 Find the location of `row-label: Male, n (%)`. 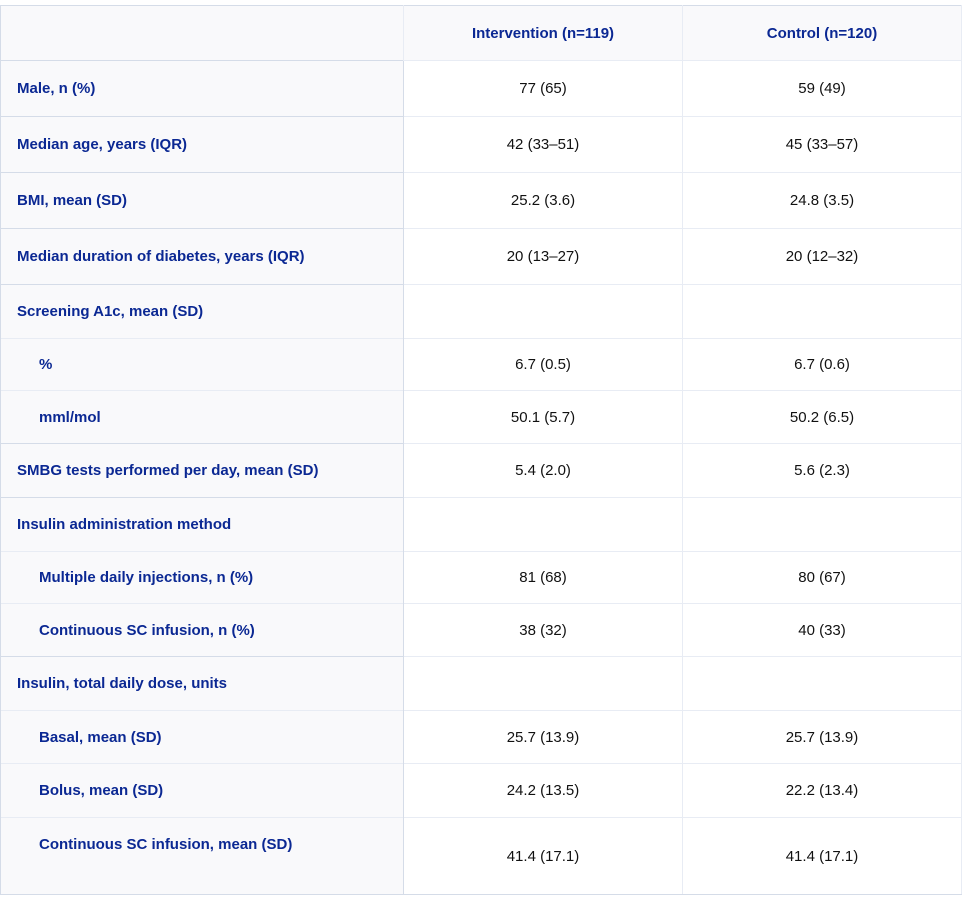

row-label: Male, n (%) is located at coordinates (202, 88).